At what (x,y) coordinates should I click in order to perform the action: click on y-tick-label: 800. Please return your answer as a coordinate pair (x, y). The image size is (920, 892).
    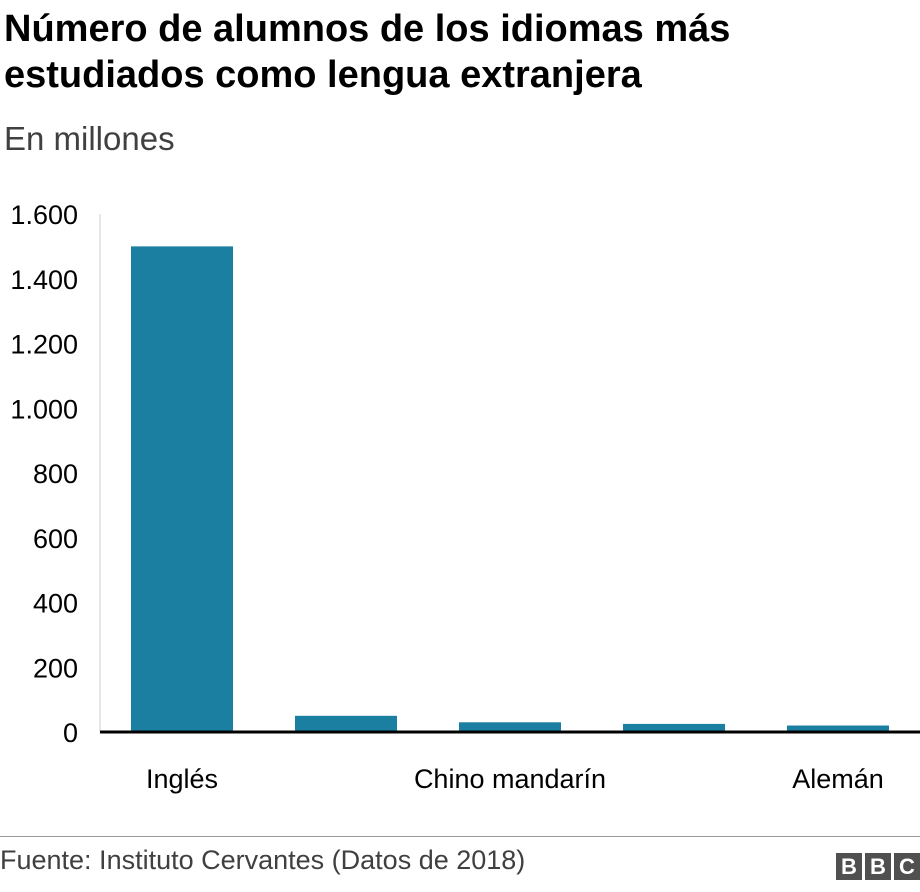
    Looking at the image, I should click on (55, 474).